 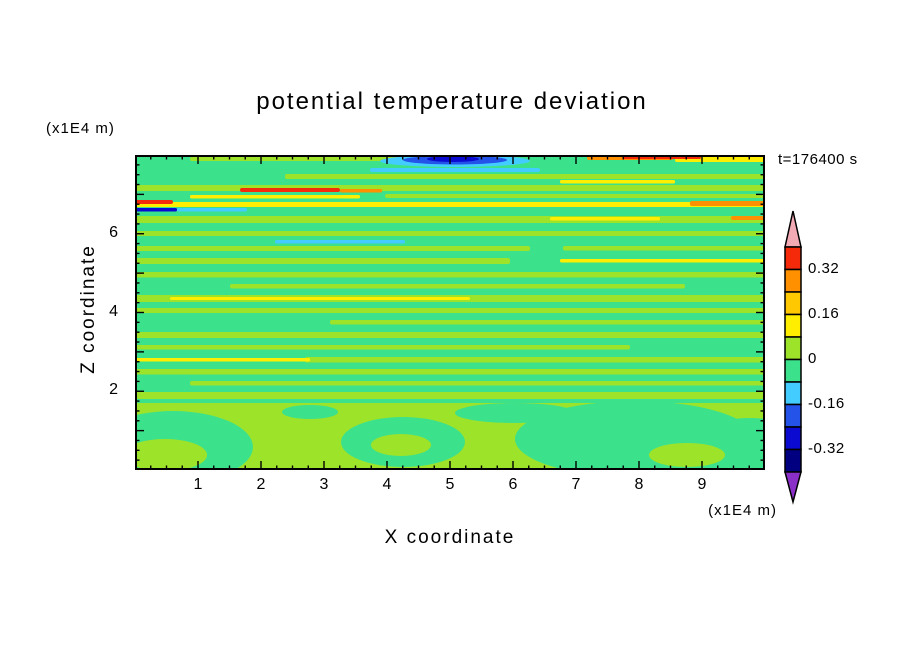 I want to click on z-tick-label: 4, so click(x=113, y=311).